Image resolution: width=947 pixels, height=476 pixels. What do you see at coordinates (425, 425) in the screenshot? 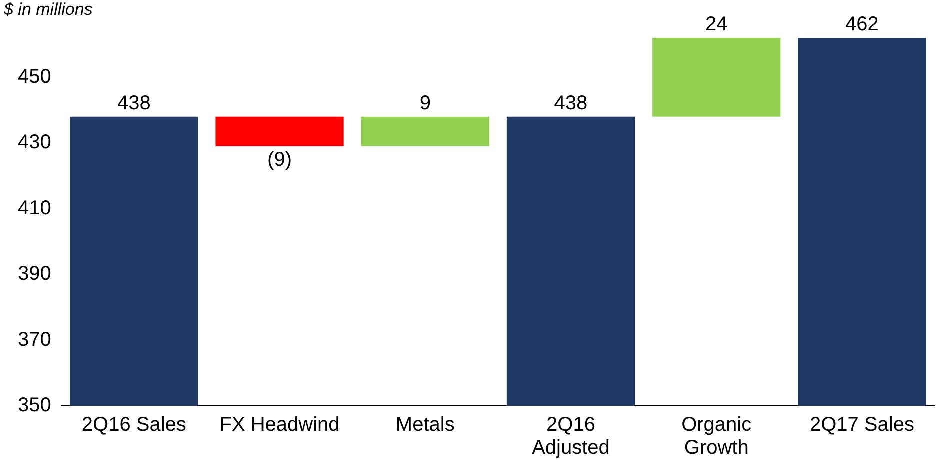
I see `x-tick-label: Metals` at bounding box center [425, 425].